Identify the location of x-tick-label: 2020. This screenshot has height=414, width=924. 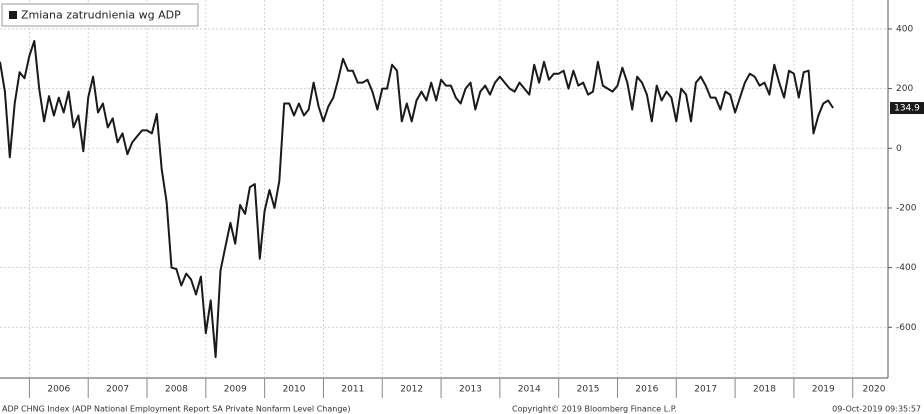
(874, 390).